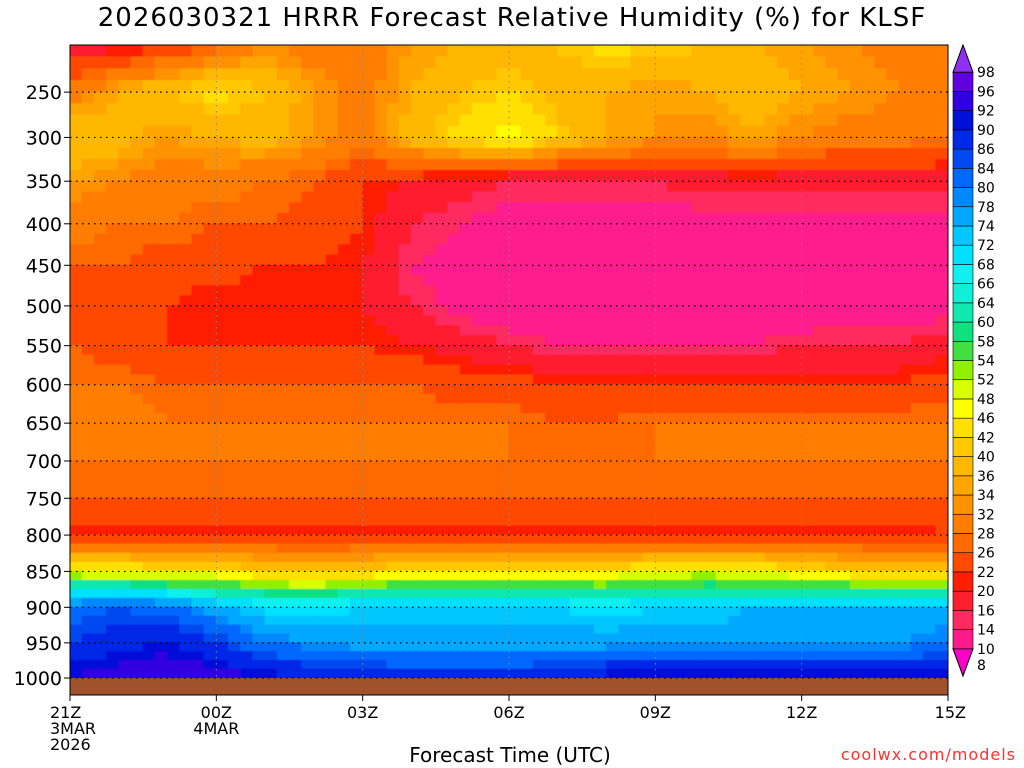  What do you see at coordinates (963, 504) in the screenshot?
I see `colorbar-swatch` at bounding box center [963, 504].